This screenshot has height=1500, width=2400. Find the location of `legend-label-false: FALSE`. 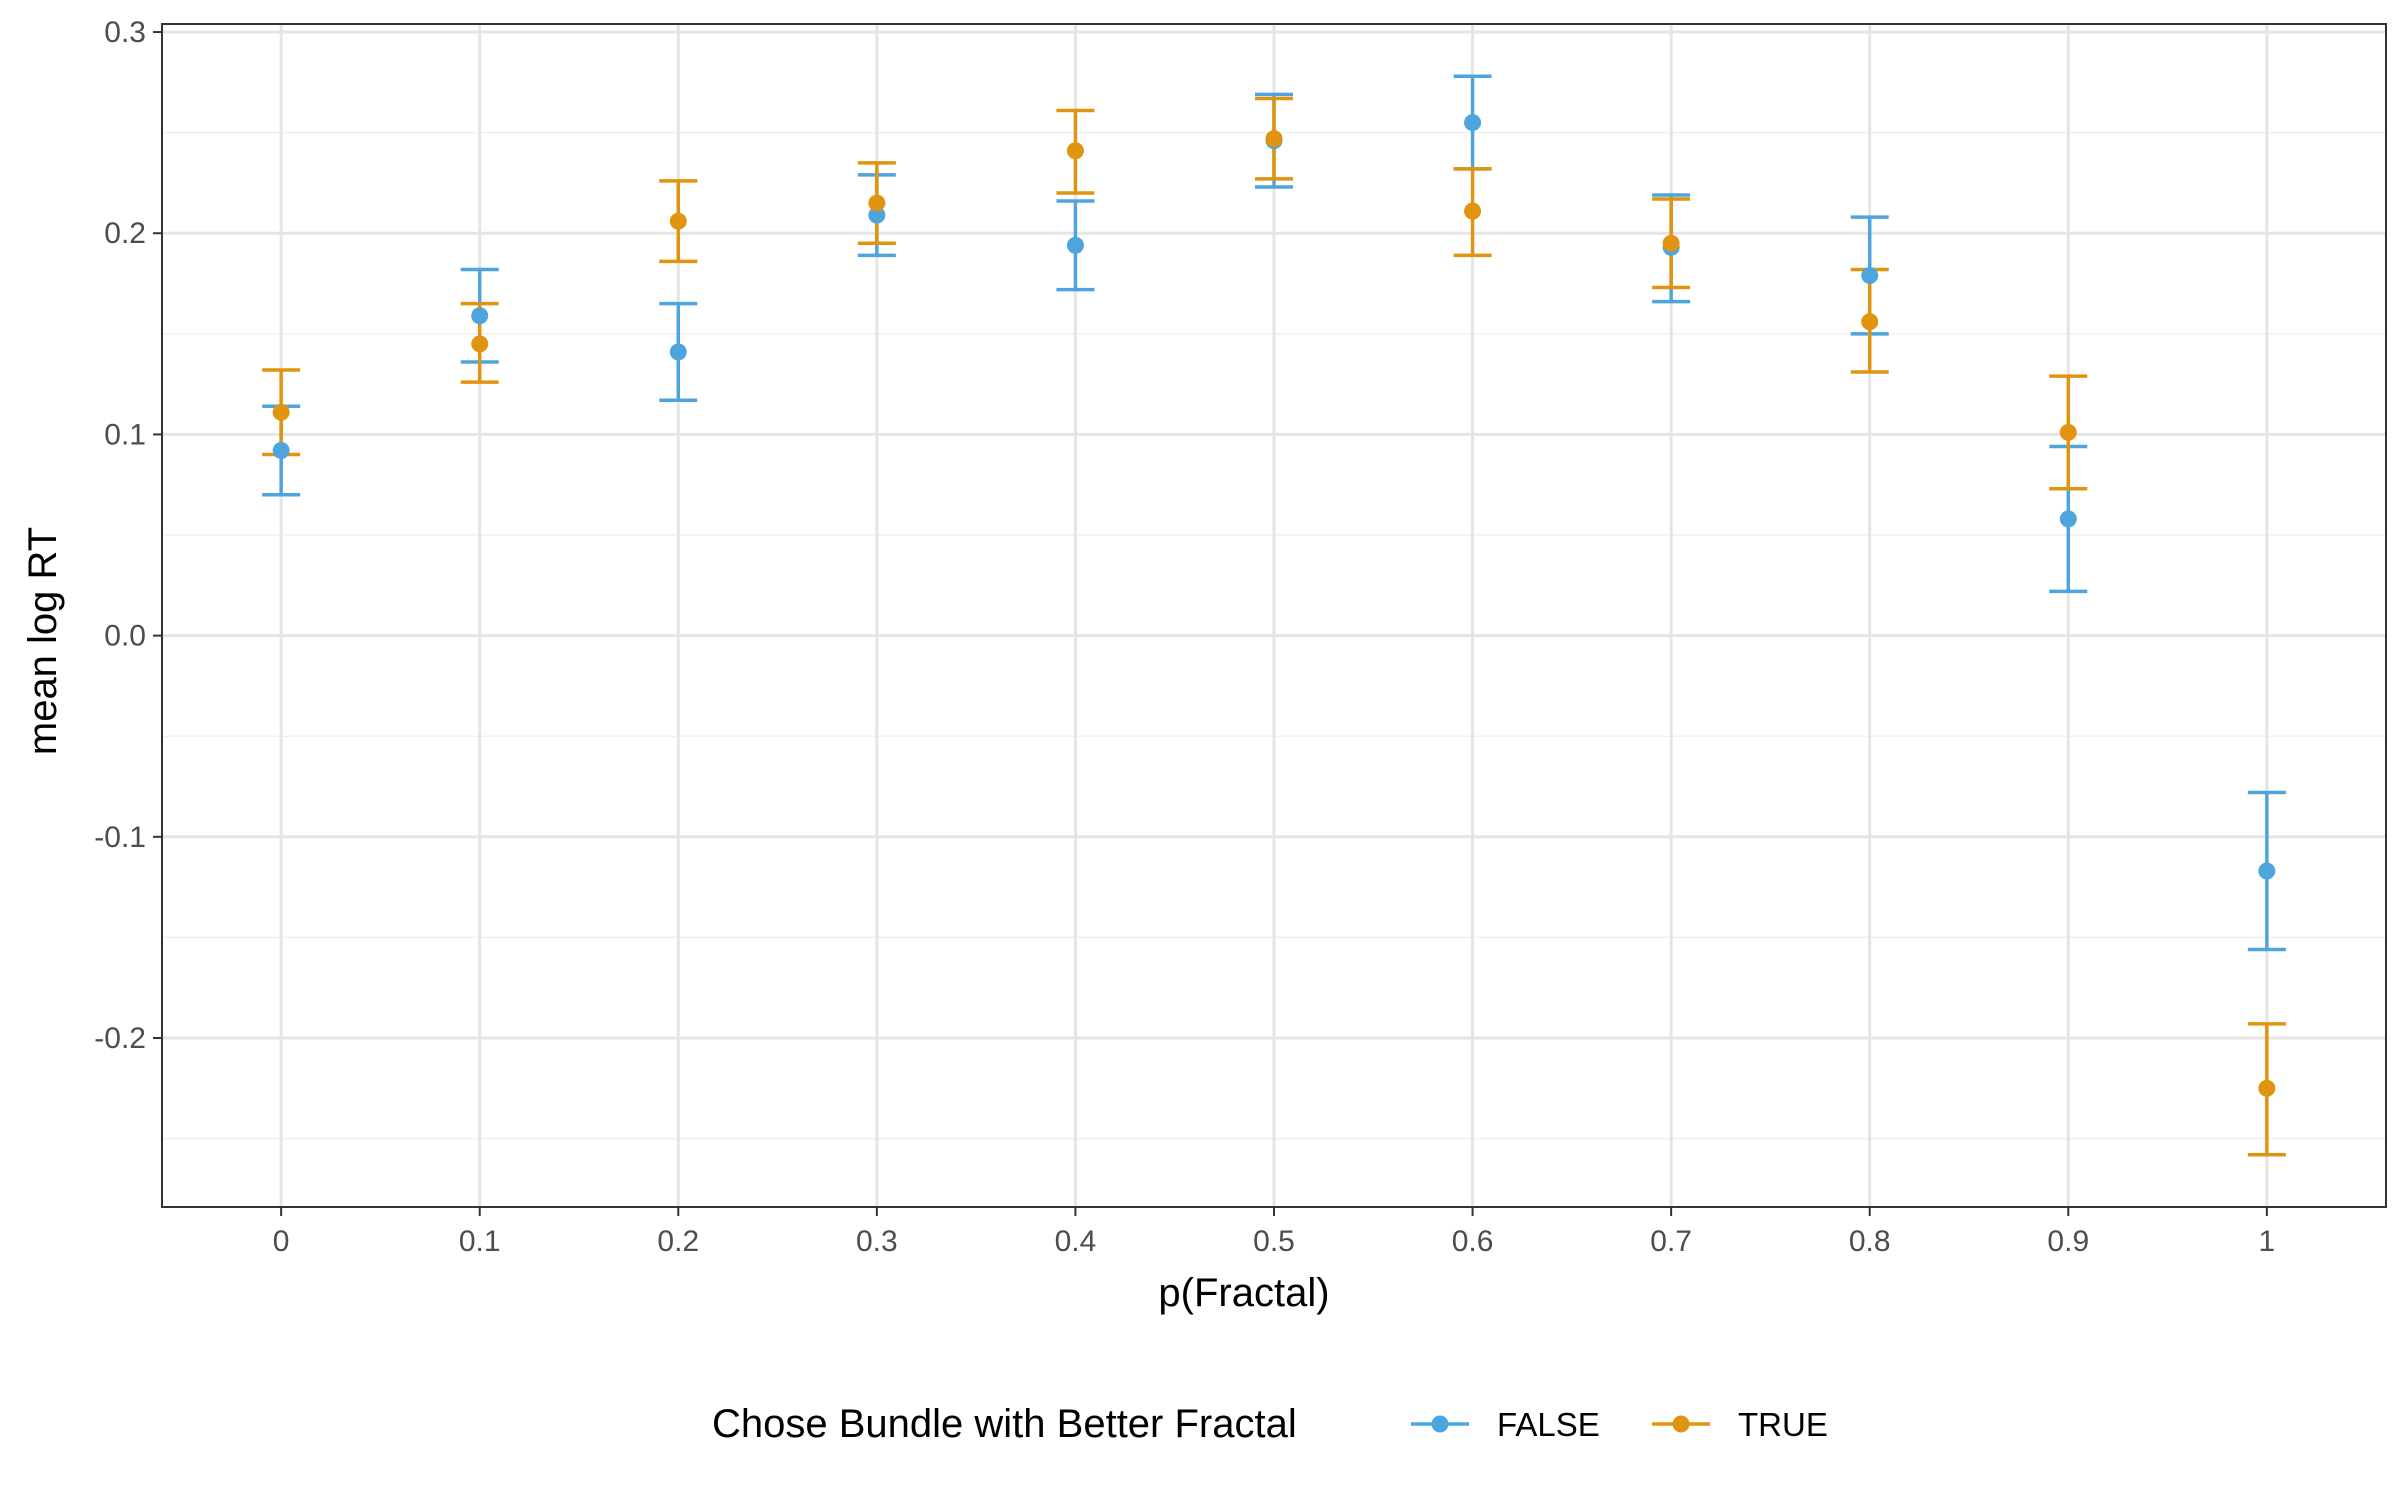

legend-label-false: FALSE is located at coordinates (1548, 1424).